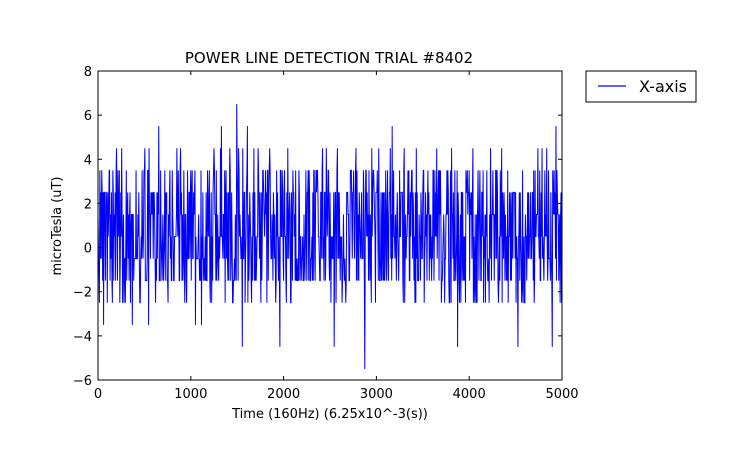  Describe the element at coordinates (88, 160) in the screenshot. I see `y-tick-label: 4` at that location.